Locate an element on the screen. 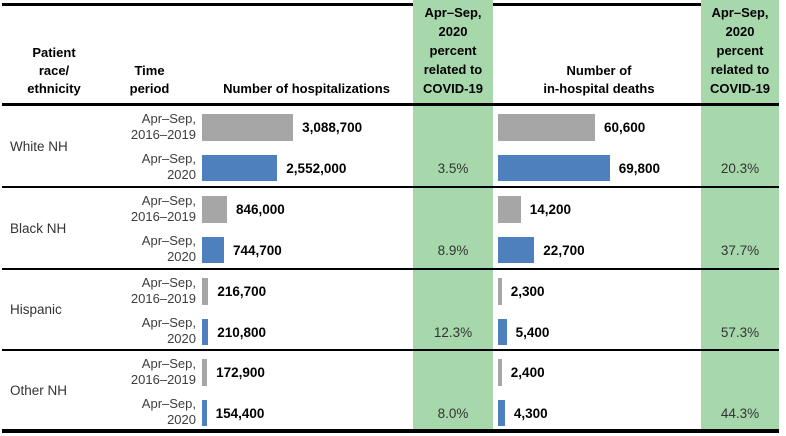  header-line: Number of hospitalizations is located at coordinates (306, 88).